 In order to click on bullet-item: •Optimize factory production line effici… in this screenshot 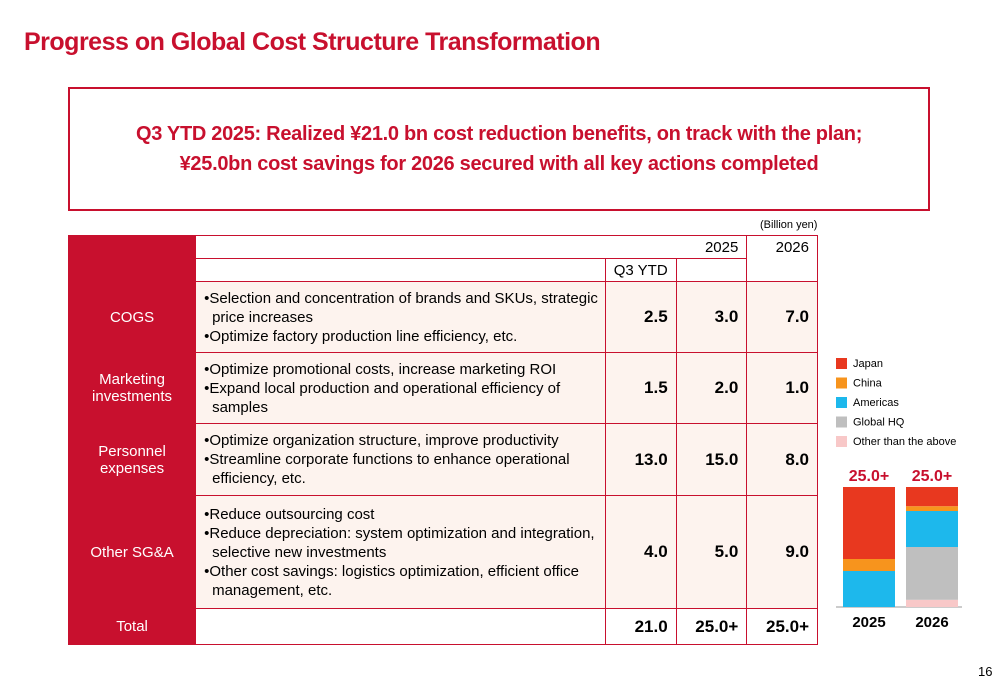, I will do `click(361, 336)`.